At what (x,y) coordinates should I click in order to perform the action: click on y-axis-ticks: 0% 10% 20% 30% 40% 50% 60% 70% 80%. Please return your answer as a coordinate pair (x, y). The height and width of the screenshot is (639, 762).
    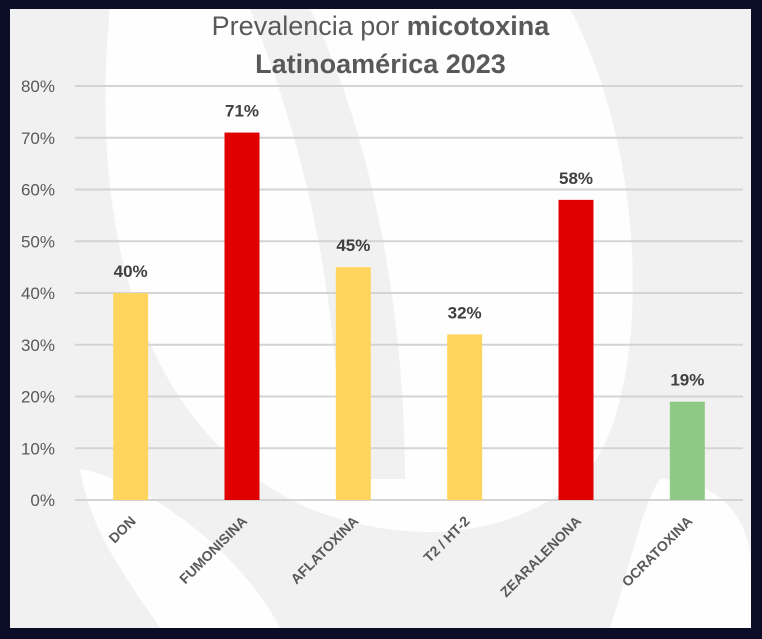
    Looking at the image, I should click on (38, 293).